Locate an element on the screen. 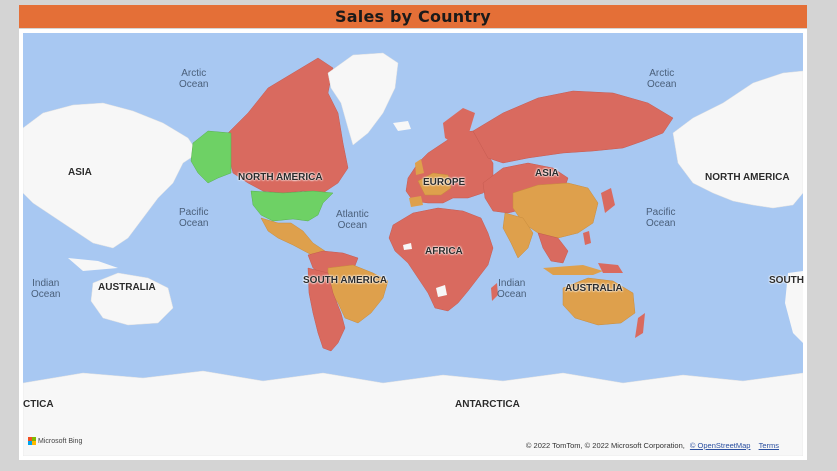 This screenshot has width=837, height=471. region-france-germany is located at coordinates (434, 184).